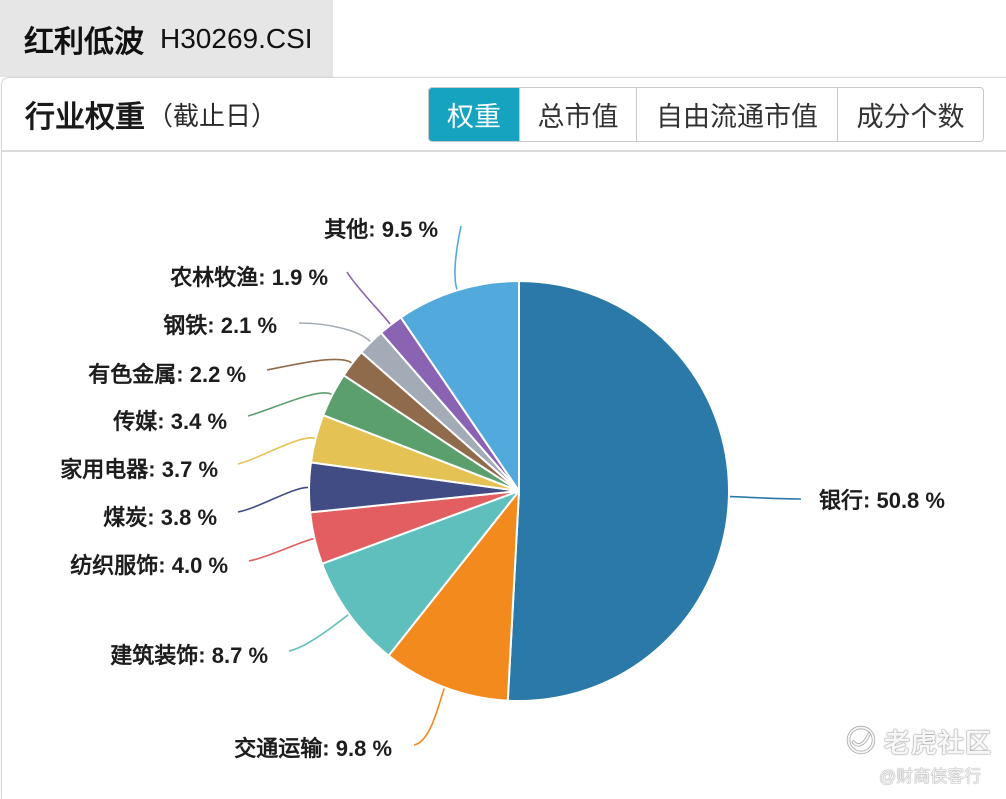 The height and width of the screenshot is (799, 1006). What do you see at coordinates (897, 500) in the screenshot?
I see `slice-value: 50.8` at bounding box center [897, 500].